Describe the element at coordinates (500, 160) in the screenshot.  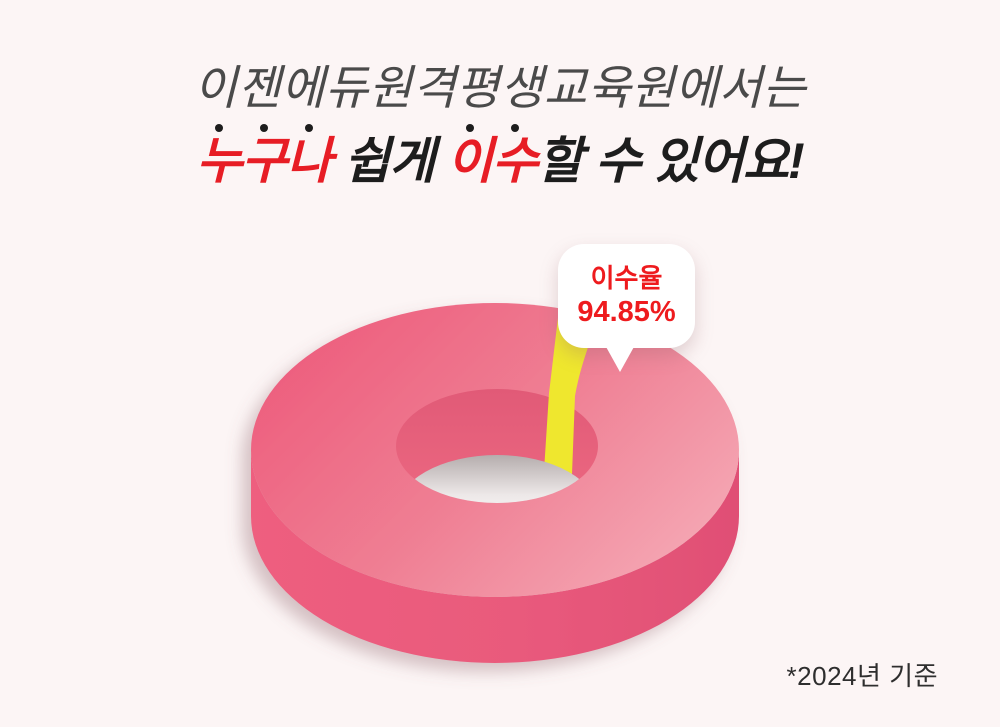
I see `headline-line2: 누구나 쉽게 이수할 수 있어요!` at that location.